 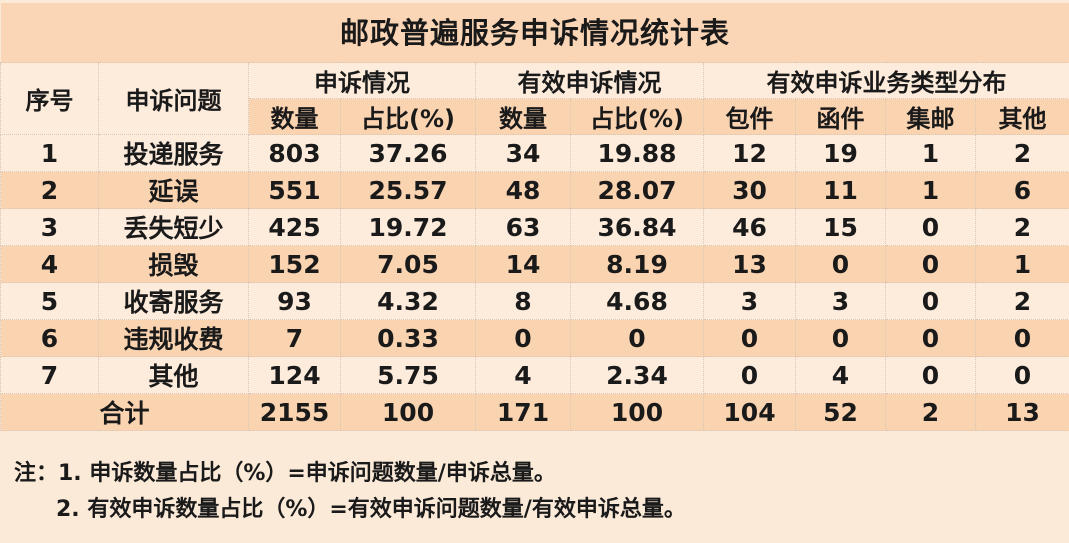 I want to click on table-row: 2 延误 551 25.57 48 28.07 30 11 1 6, so click(x=534, y=190).